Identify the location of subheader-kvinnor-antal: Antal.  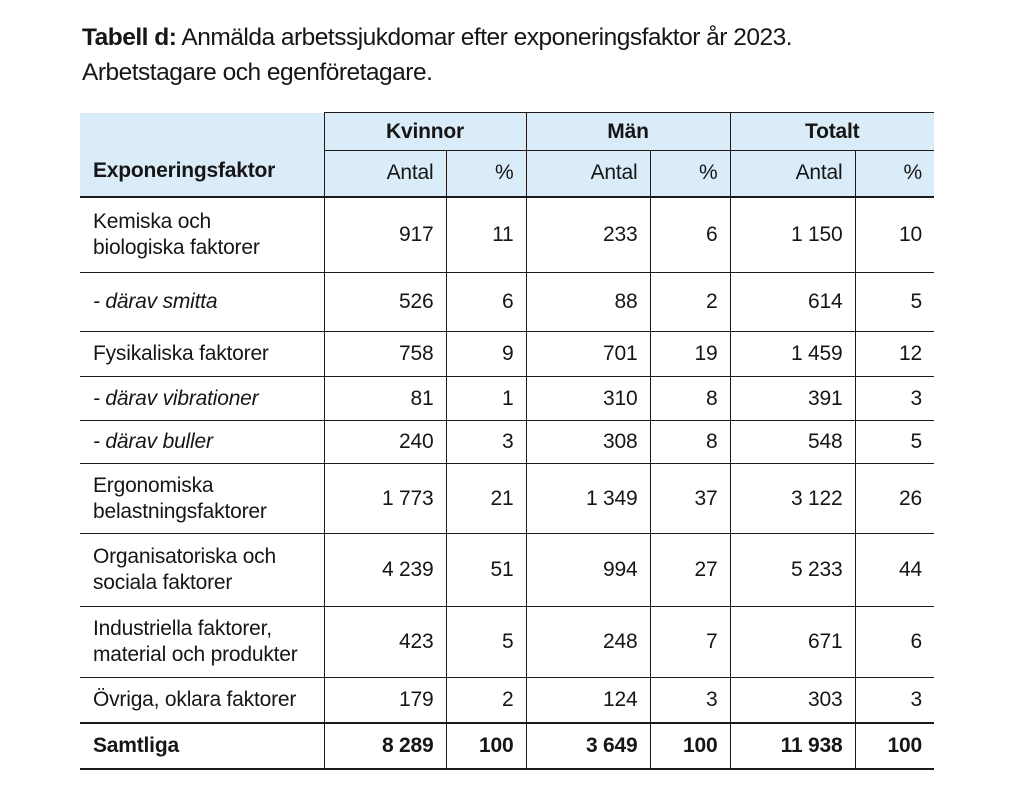
(384, 174).